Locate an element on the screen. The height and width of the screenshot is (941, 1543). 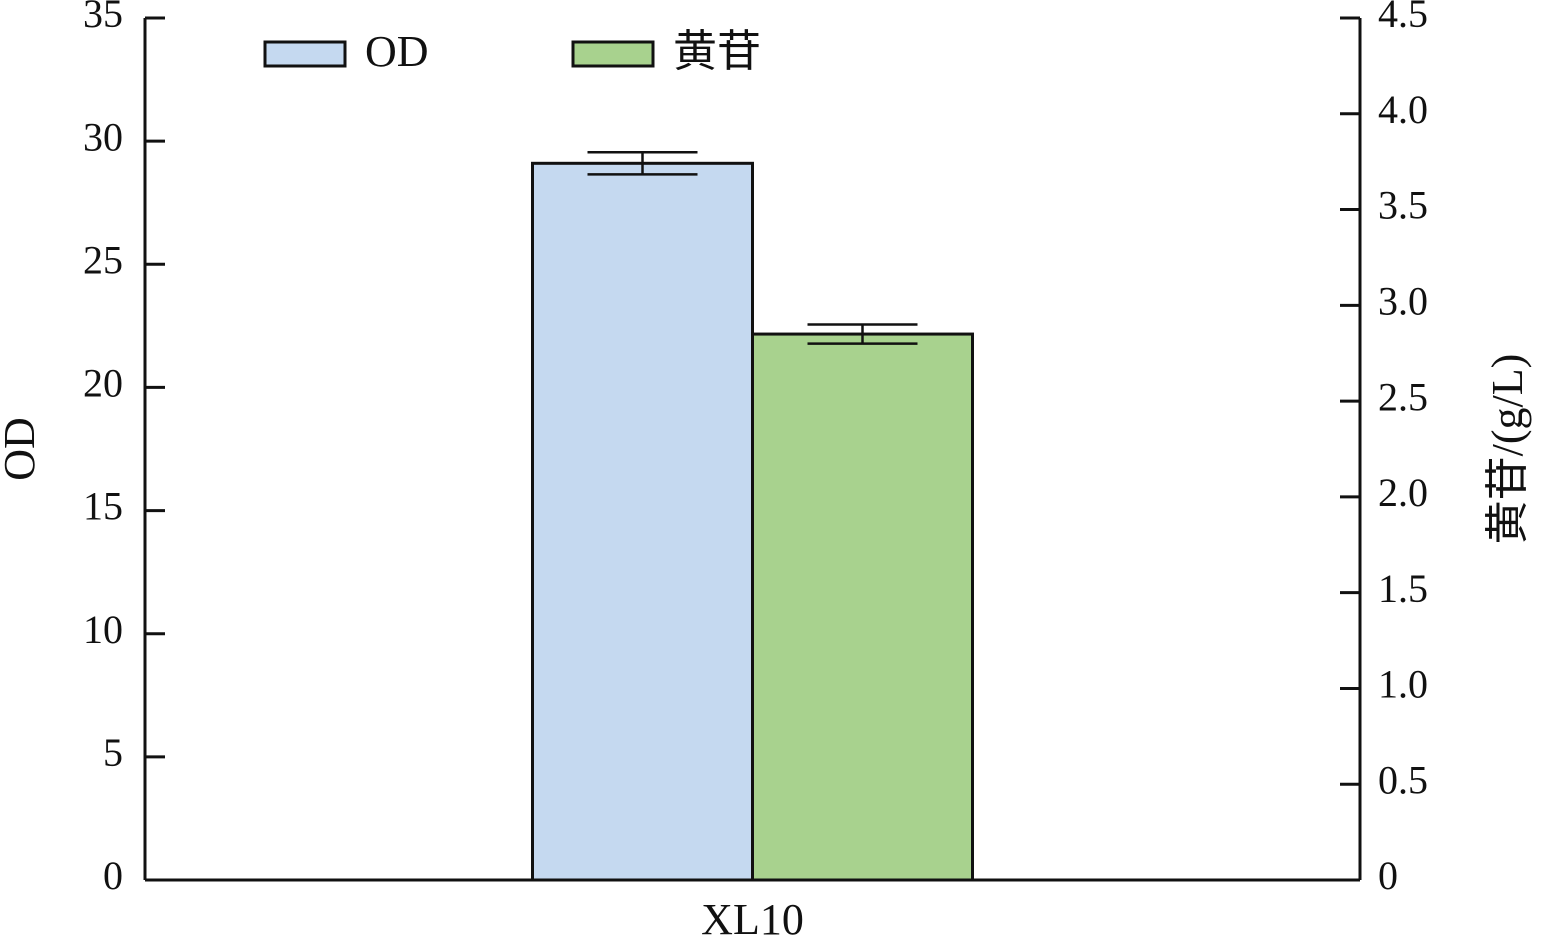
y2-tick-label: 0 is located at coordinates (1388, 875).